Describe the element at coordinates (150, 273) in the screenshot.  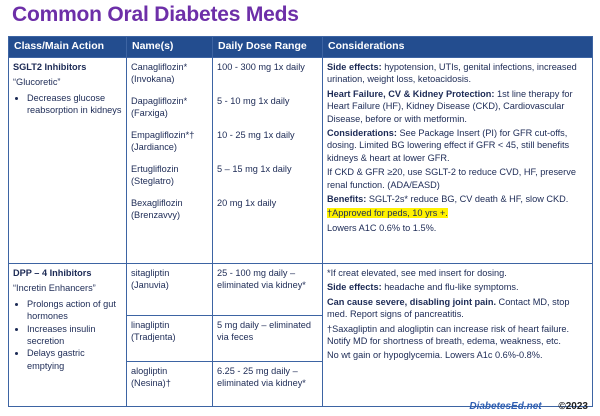
I see `drug-name: sitagliptin` at that location.